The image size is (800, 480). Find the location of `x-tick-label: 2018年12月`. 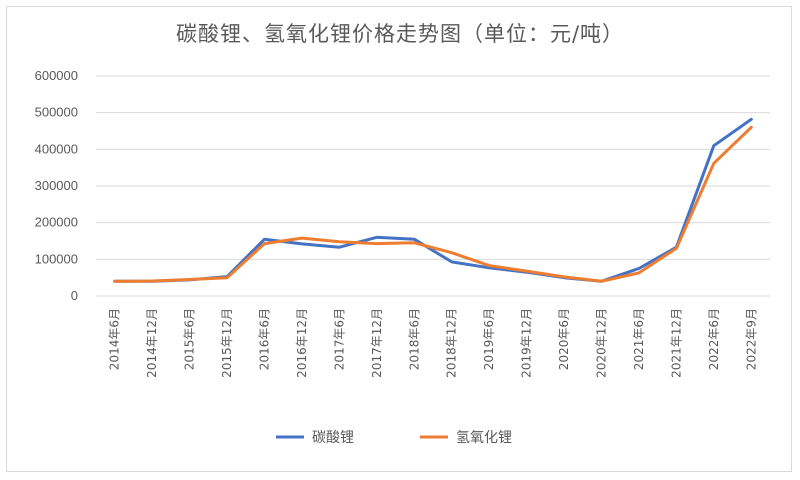

x-tick-label: 2018年12月 is located at coordinates (452, 343).